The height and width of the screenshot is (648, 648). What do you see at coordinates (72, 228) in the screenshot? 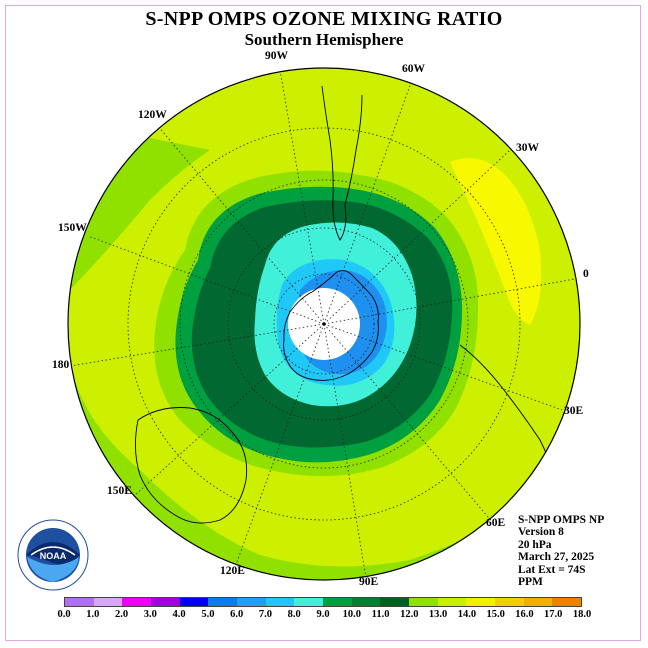
I see `lon-label-150w: 150W` at bounding box center [72, 228].